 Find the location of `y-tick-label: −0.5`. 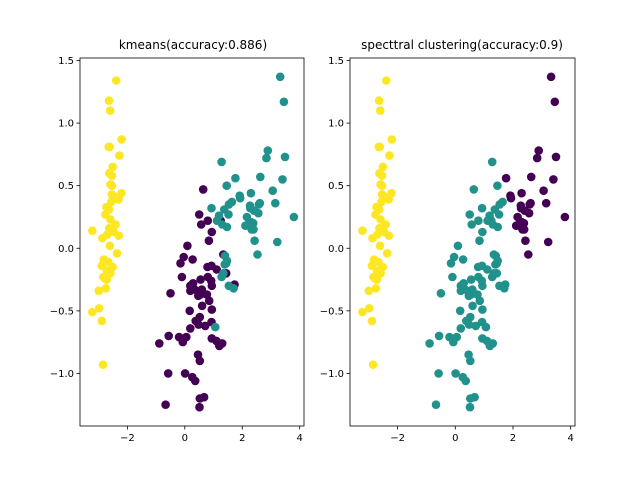

y-tick-label: −0.5 is located at coordinates (62, 311).